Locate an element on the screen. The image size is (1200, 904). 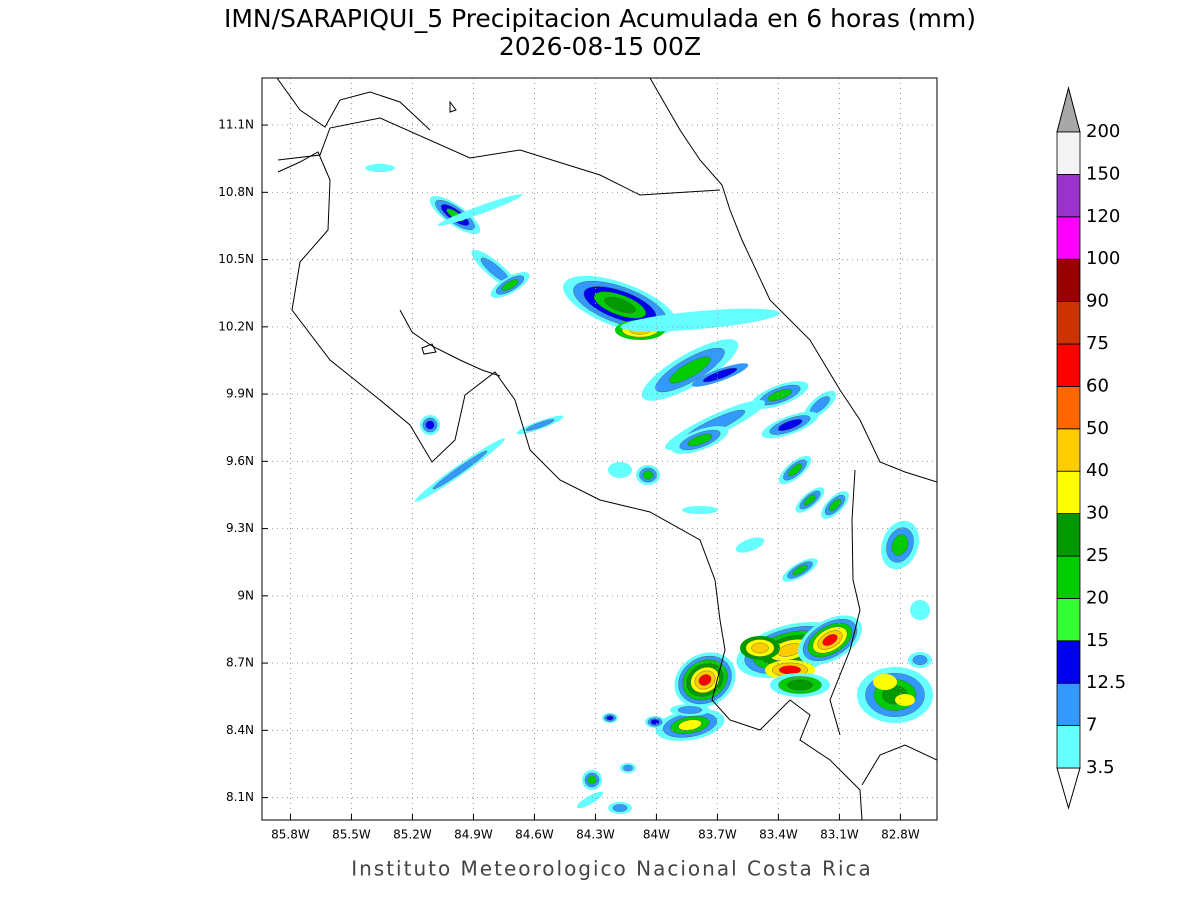
lon-tick-label: 84.9W is located at coordinates (473, 835).